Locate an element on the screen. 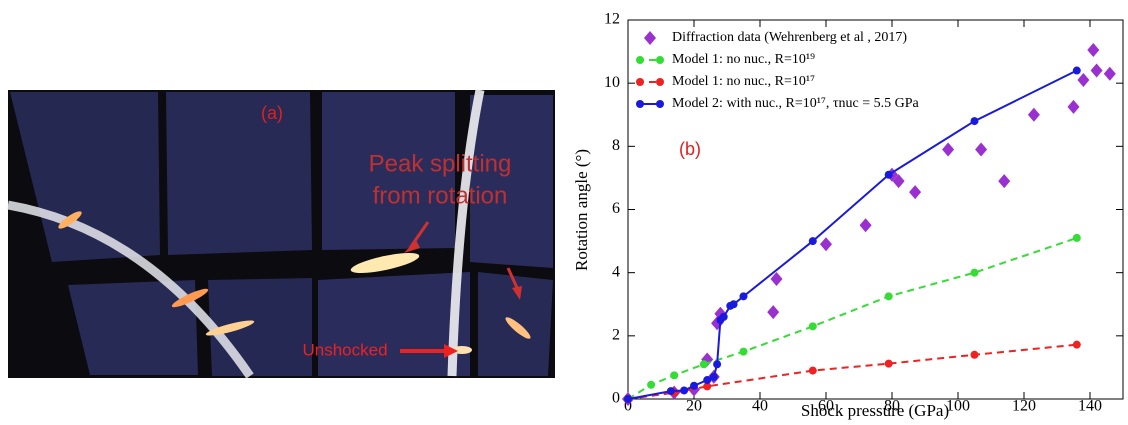 The image size is (1128, 425). x-tick-label: 100 is located at coordinates (958, 406).